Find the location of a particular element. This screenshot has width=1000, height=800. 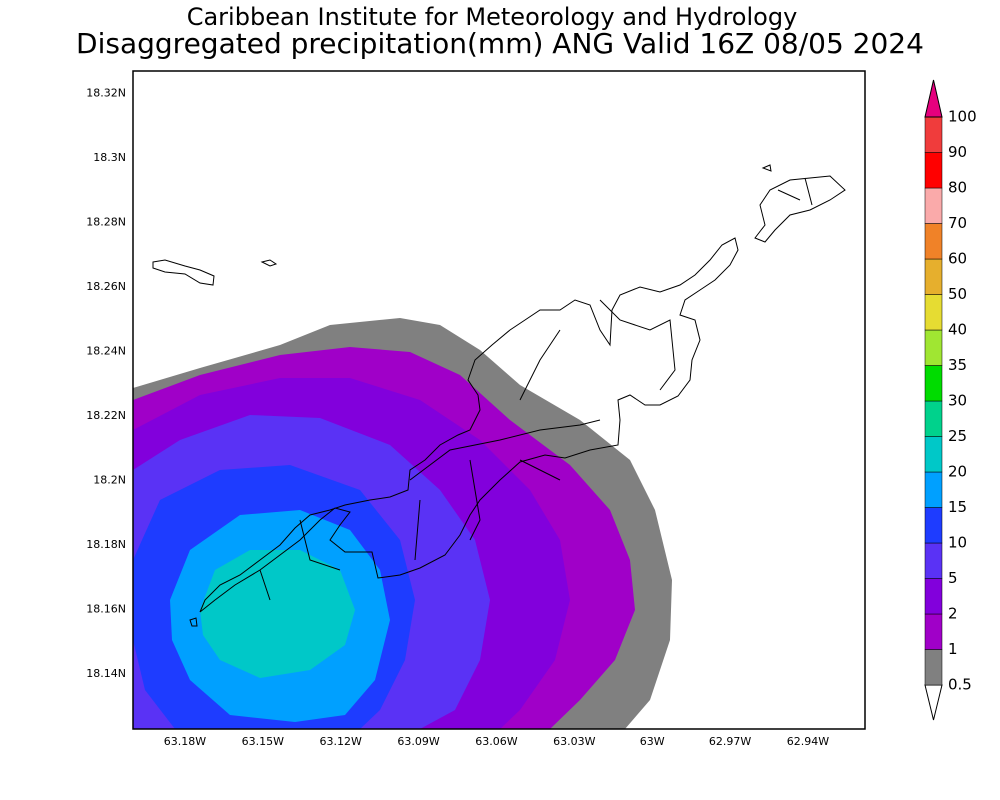

y-tick-label: 18.18N is located at coordinates (106, 544).